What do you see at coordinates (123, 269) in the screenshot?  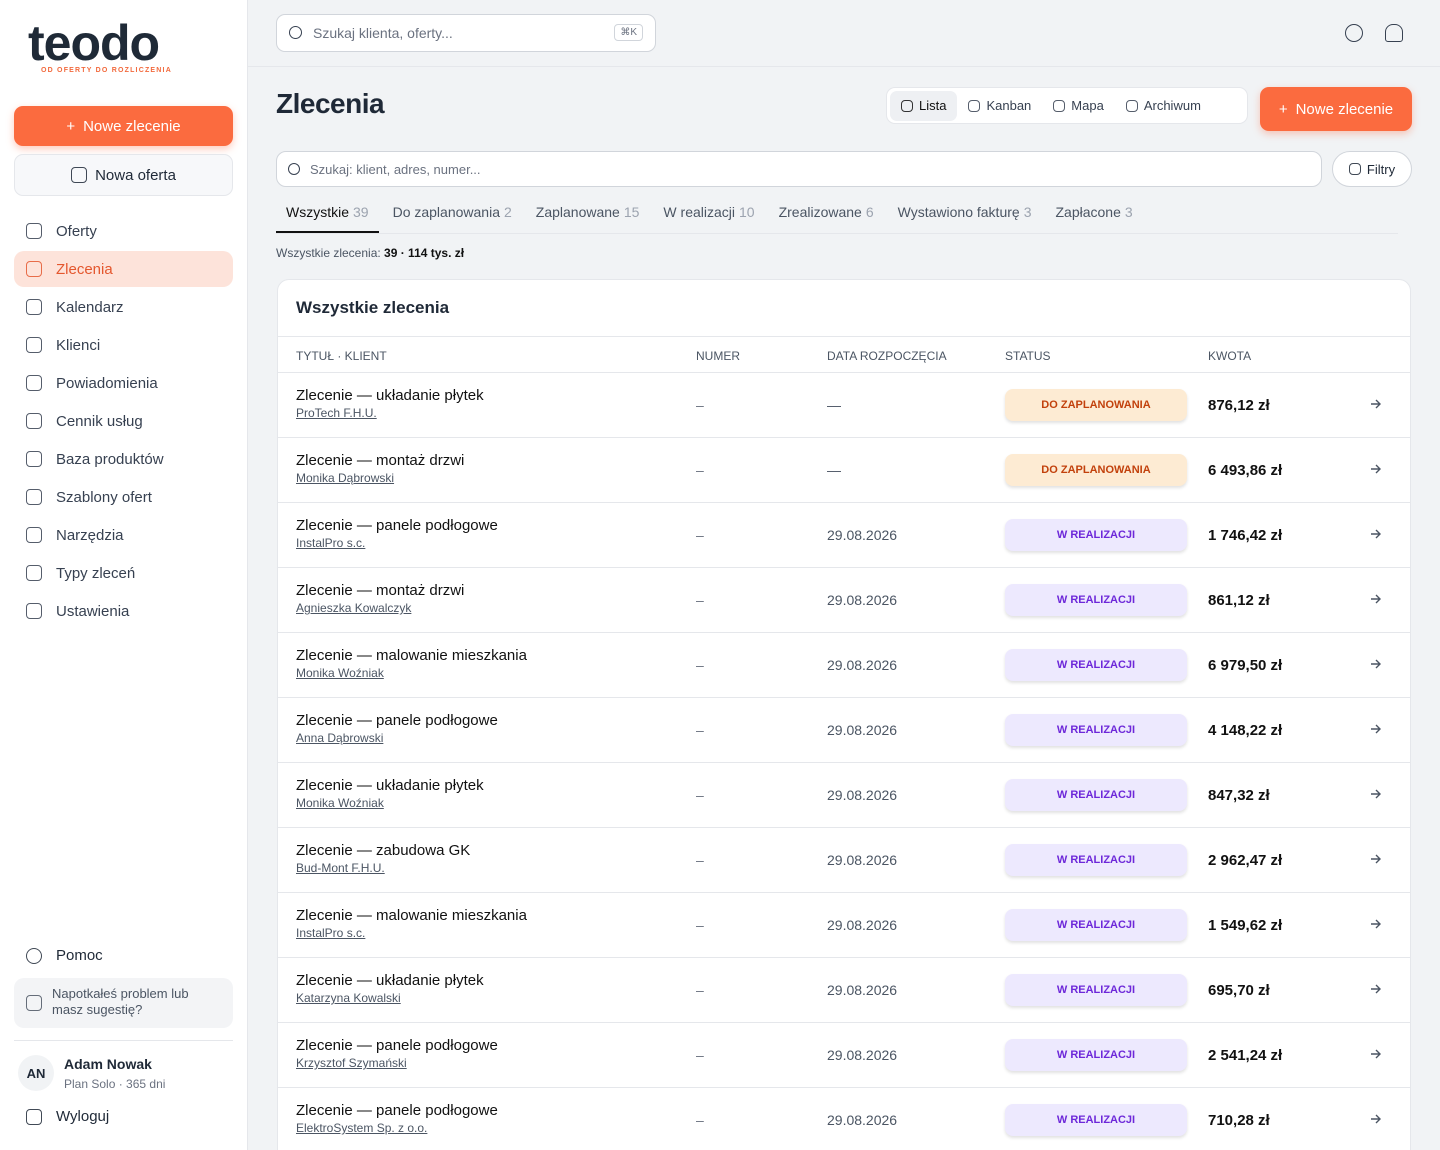 I see `nav-item: Zlecenia` at bounding box center [123, 269].